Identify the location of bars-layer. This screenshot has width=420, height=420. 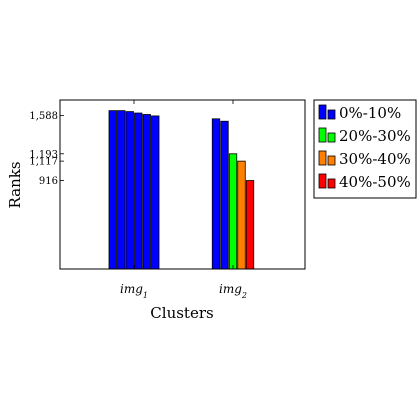
(181, 190).